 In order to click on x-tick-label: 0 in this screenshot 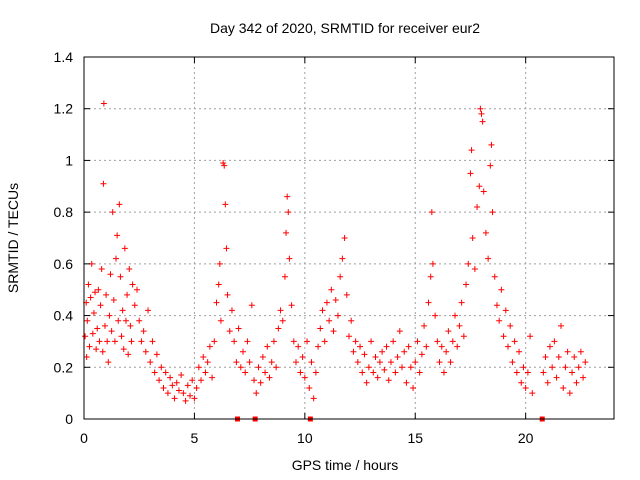, I will do `click(84, 438)`.